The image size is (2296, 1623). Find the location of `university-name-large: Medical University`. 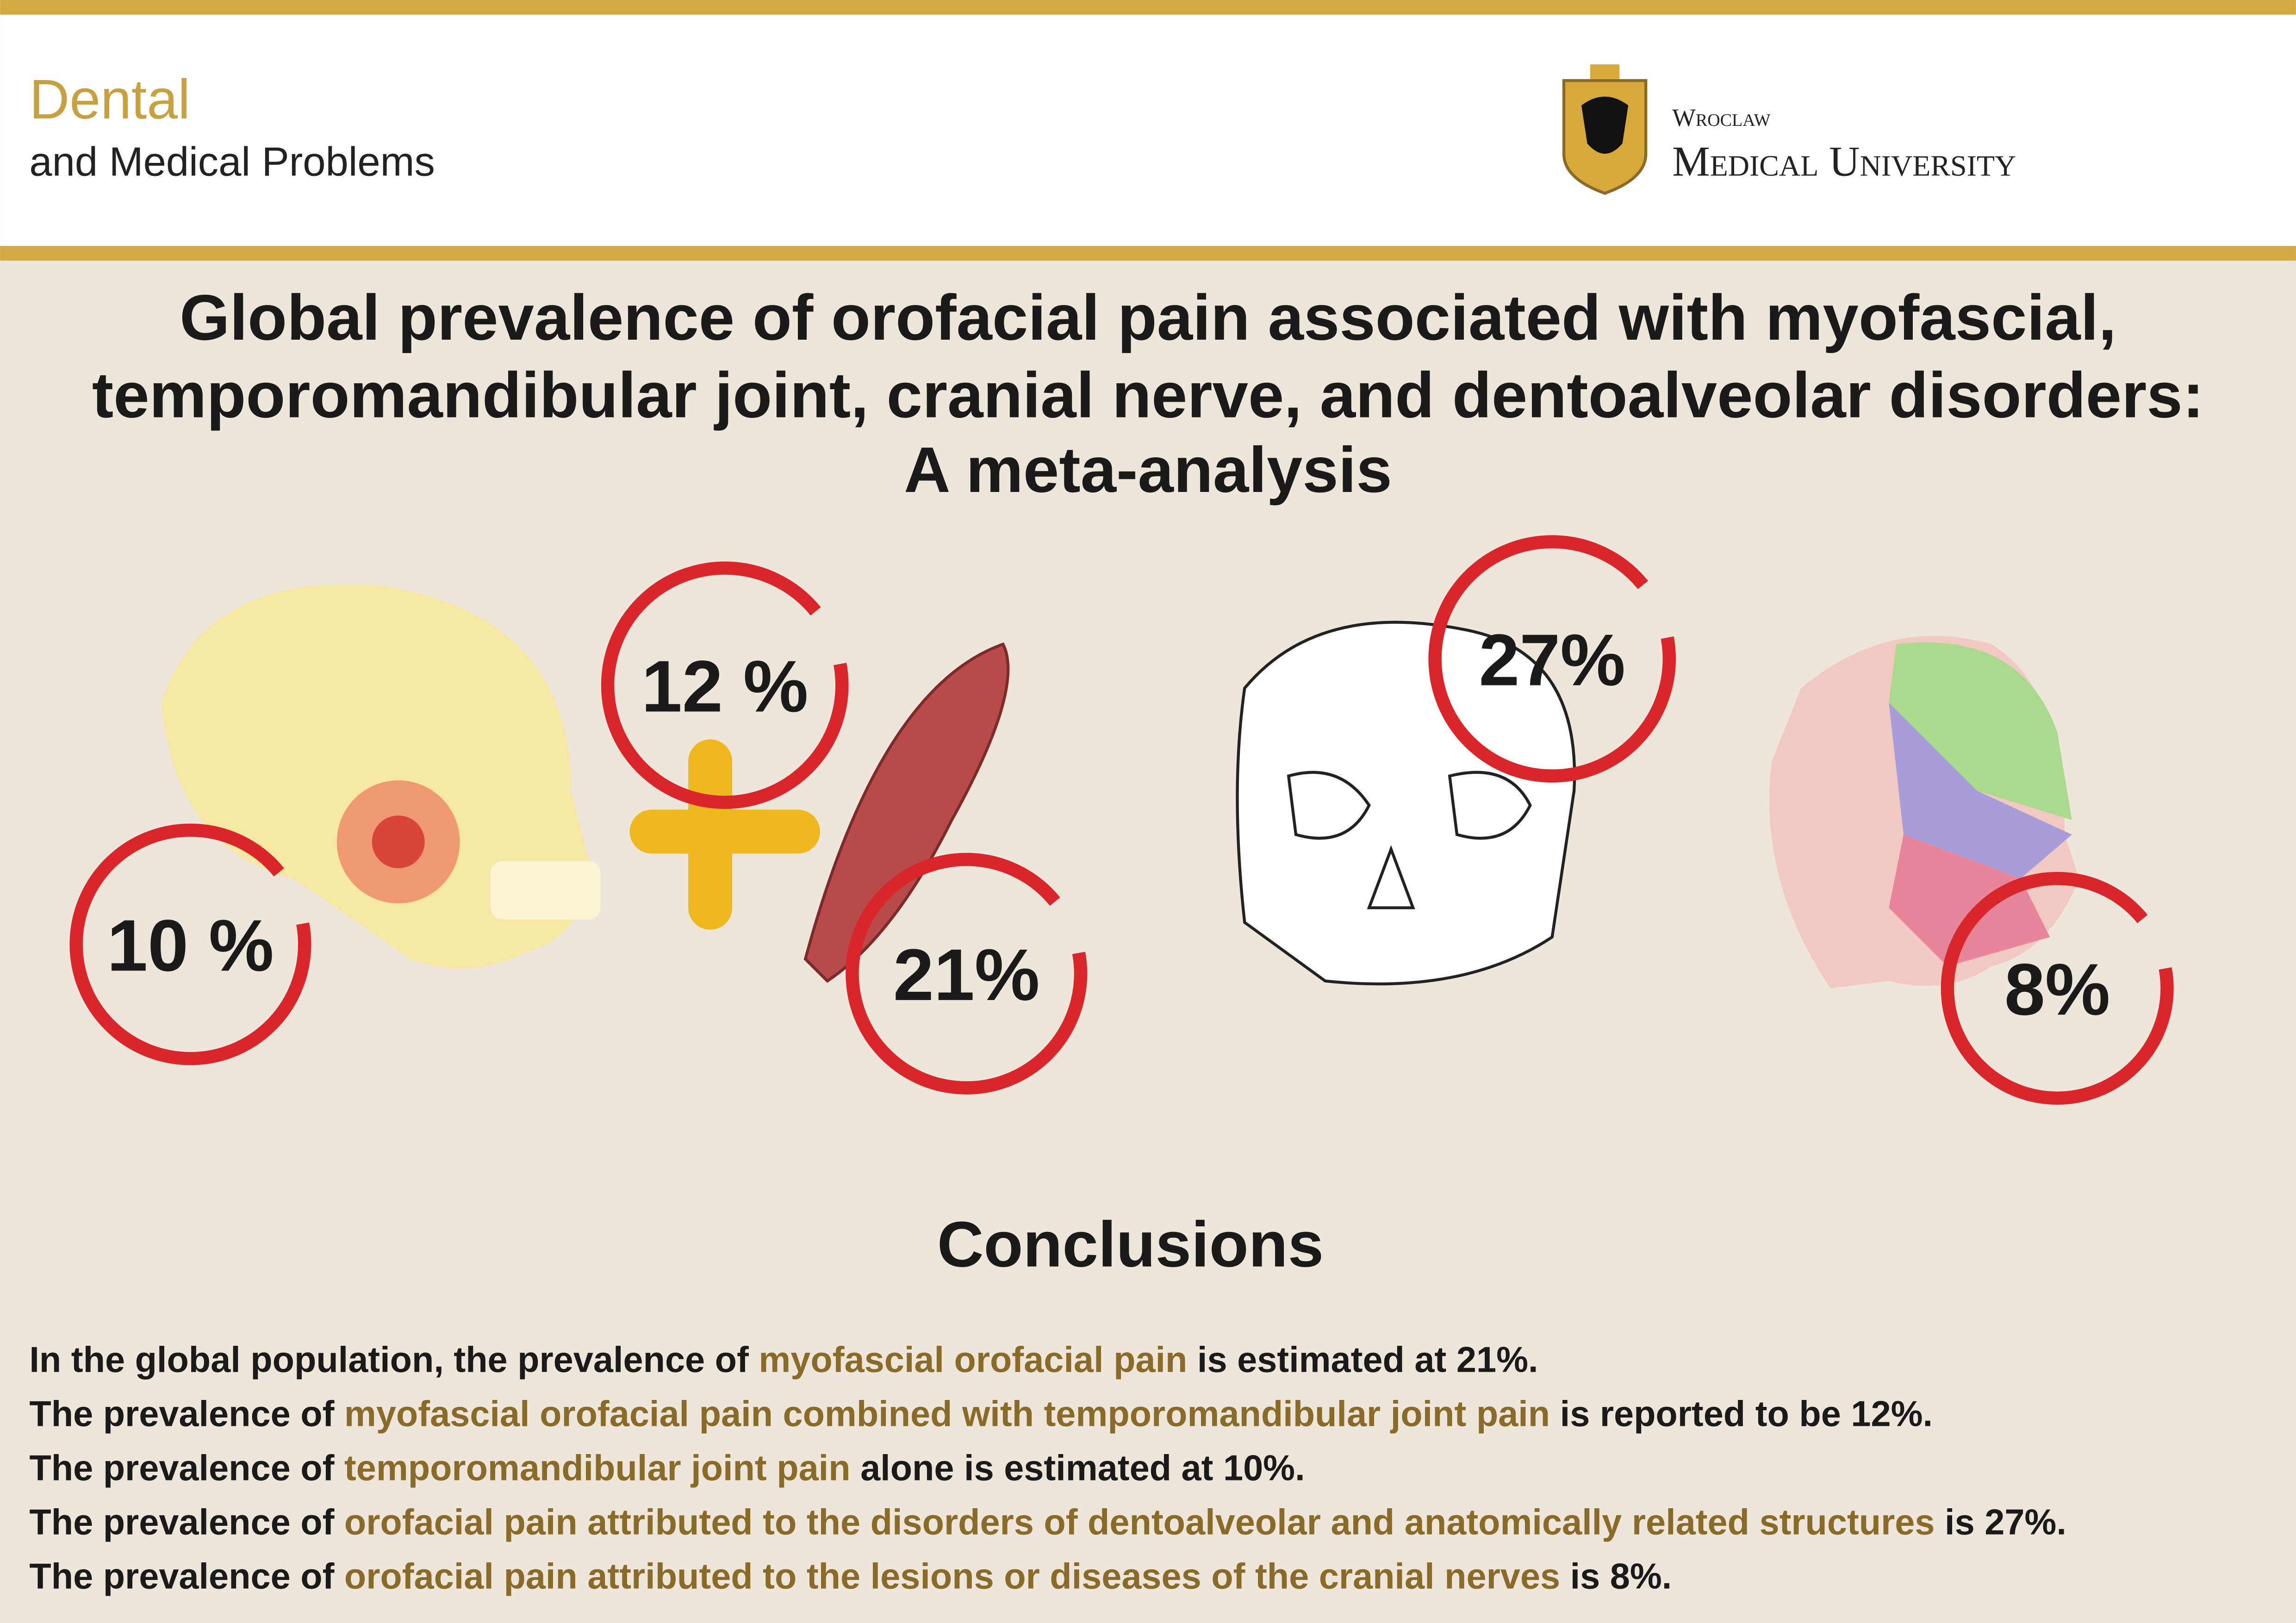

university-name-large: Medical University is located at coordinates (1844, 161).